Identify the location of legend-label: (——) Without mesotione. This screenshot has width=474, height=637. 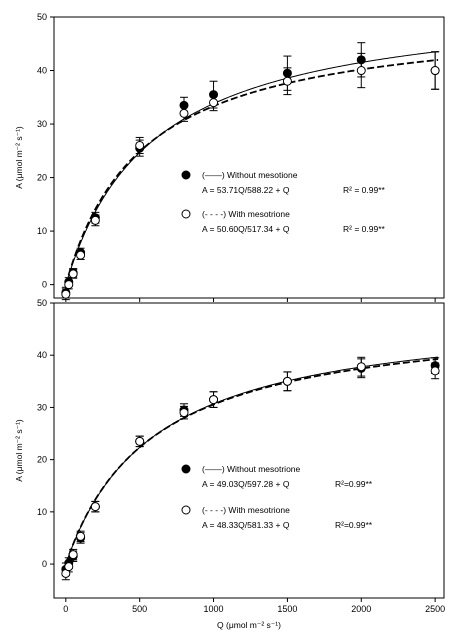
(250, 175).